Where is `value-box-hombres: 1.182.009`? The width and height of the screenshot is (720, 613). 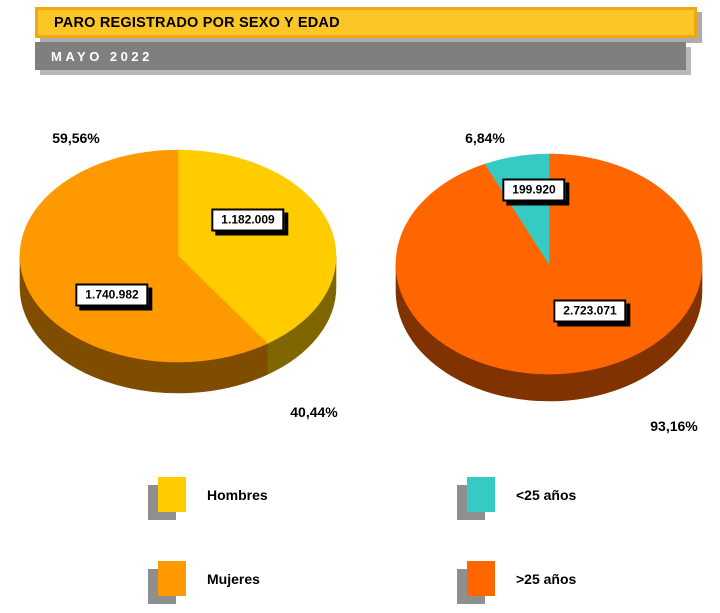
value-box-hombres: 1.182.009 is located at coordinates (248, 220).